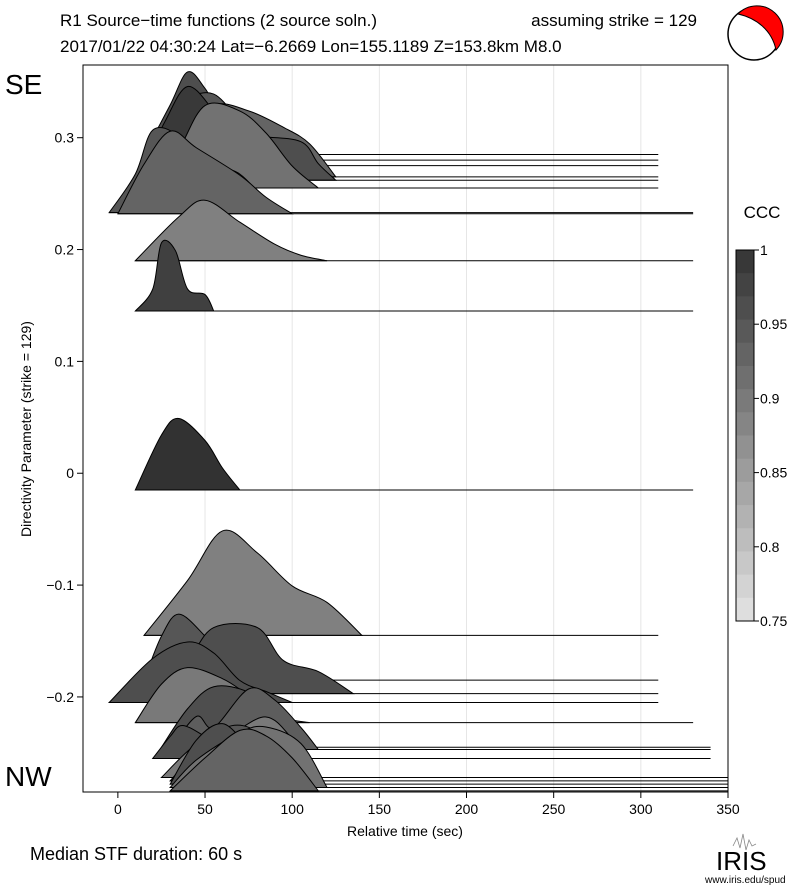 The height and width of the screenshot is (887, 800). I want to click on x-tick-label: 50, so click(205, 809).